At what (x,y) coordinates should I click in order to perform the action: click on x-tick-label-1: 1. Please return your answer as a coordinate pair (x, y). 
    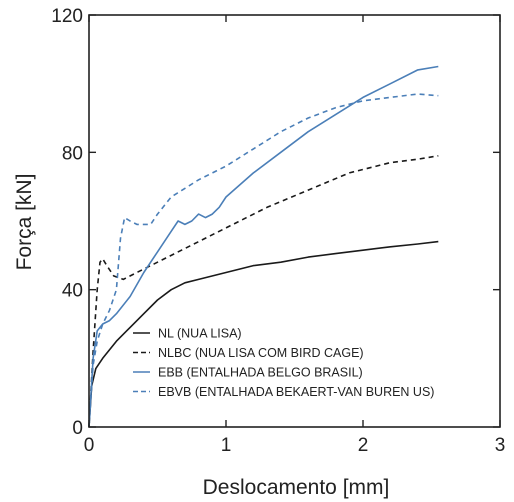
    Looking at the image, I should click on (226, 445).